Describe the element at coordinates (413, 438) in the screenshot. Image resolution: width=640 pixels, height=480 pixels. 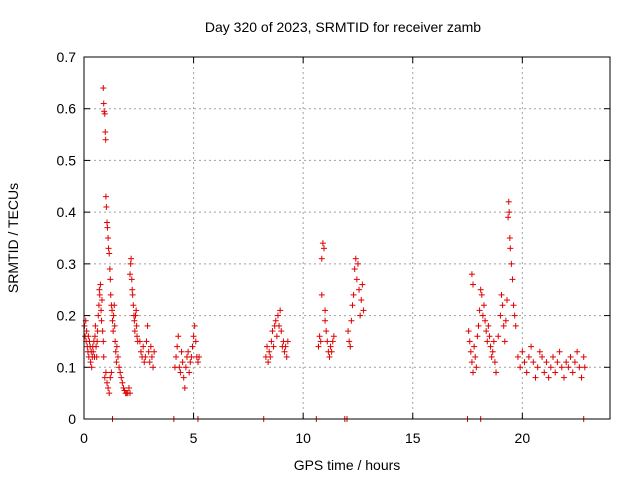
I see `x-tick-label: 15` at that location.